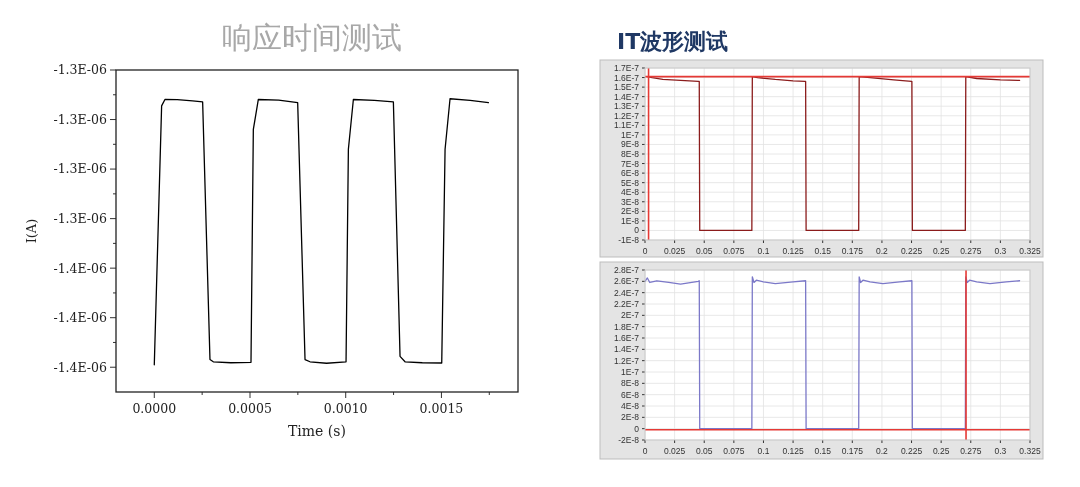 The width and height of the screenshot is (1080, 487). What do you see at coordinates (626, 125) in the screenshot?
I see `y-tick-label: 1.1E-7` at bounding box center [626, 125].